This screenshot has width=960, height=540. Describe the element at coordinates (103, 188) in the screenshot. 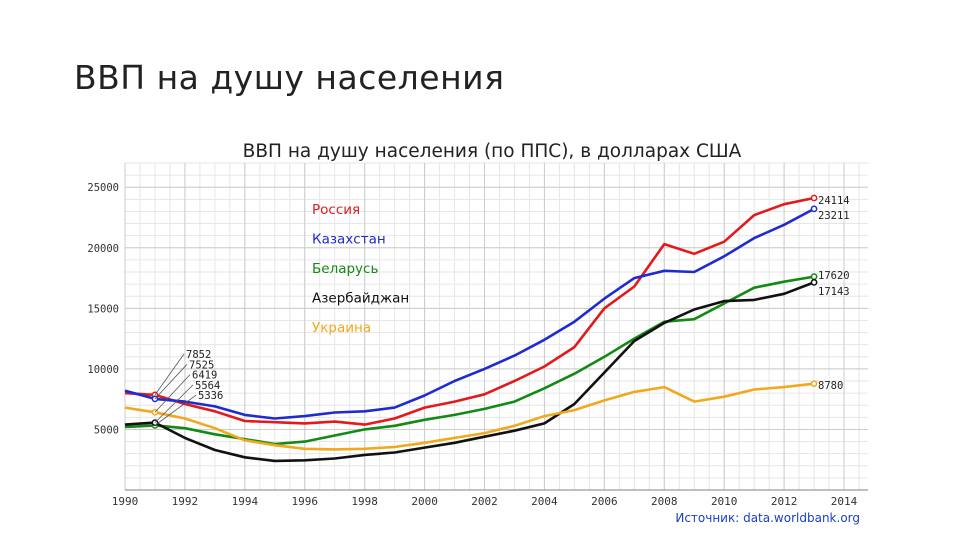

I see `y-tick-label: 25000` at that location.